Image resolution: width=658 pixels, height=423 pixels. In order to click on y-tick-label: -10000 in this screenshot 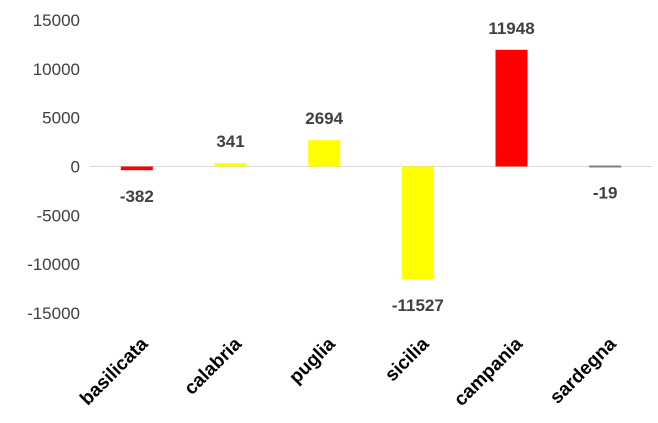, I will do `click(53, 264)`.